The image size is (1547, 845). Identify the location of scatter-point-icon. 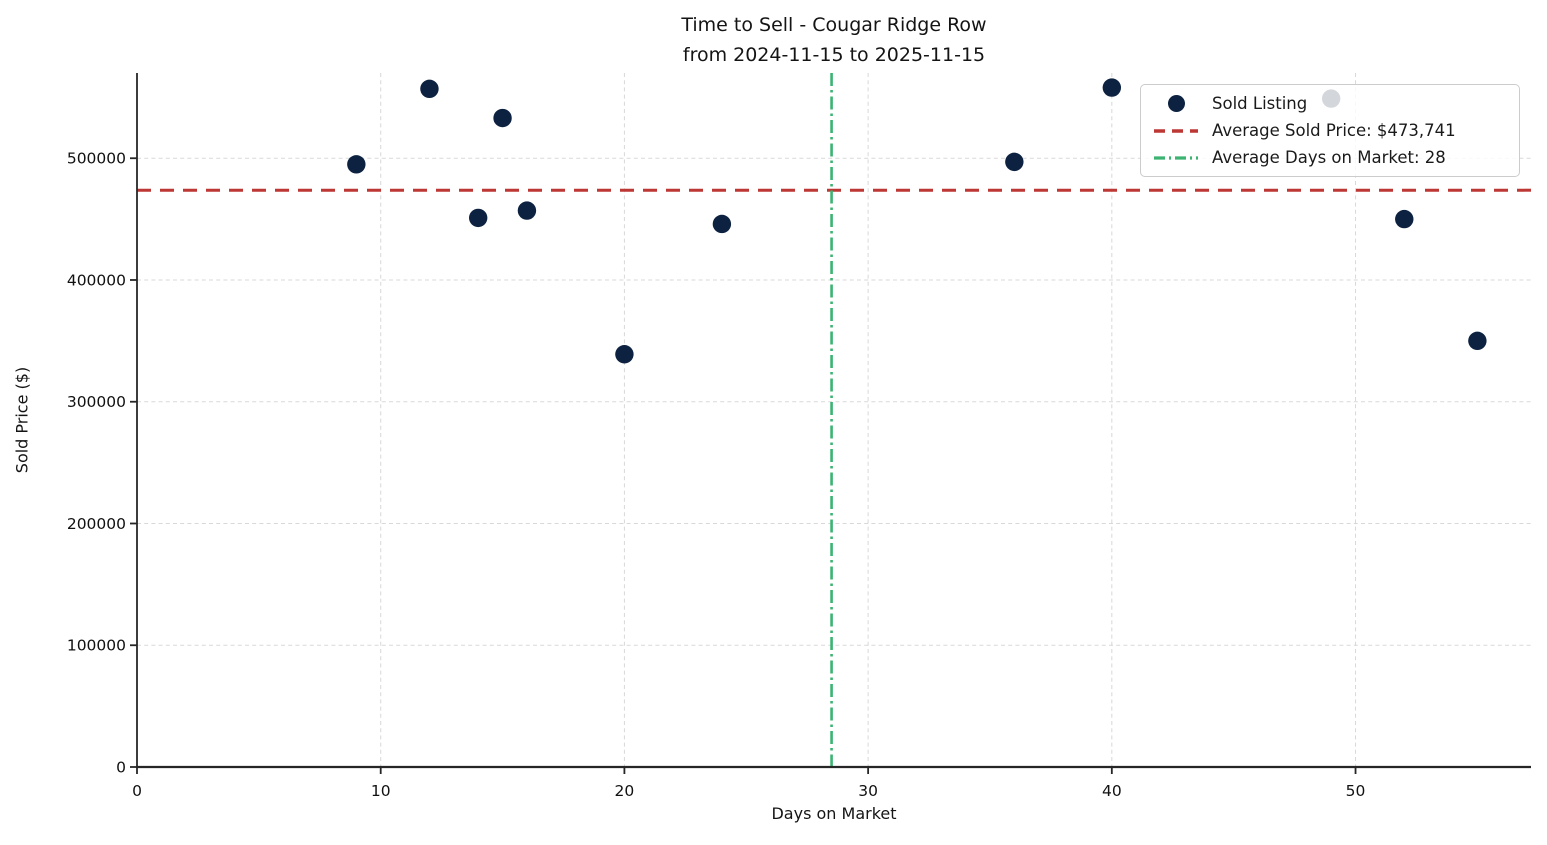
(1176, 103).